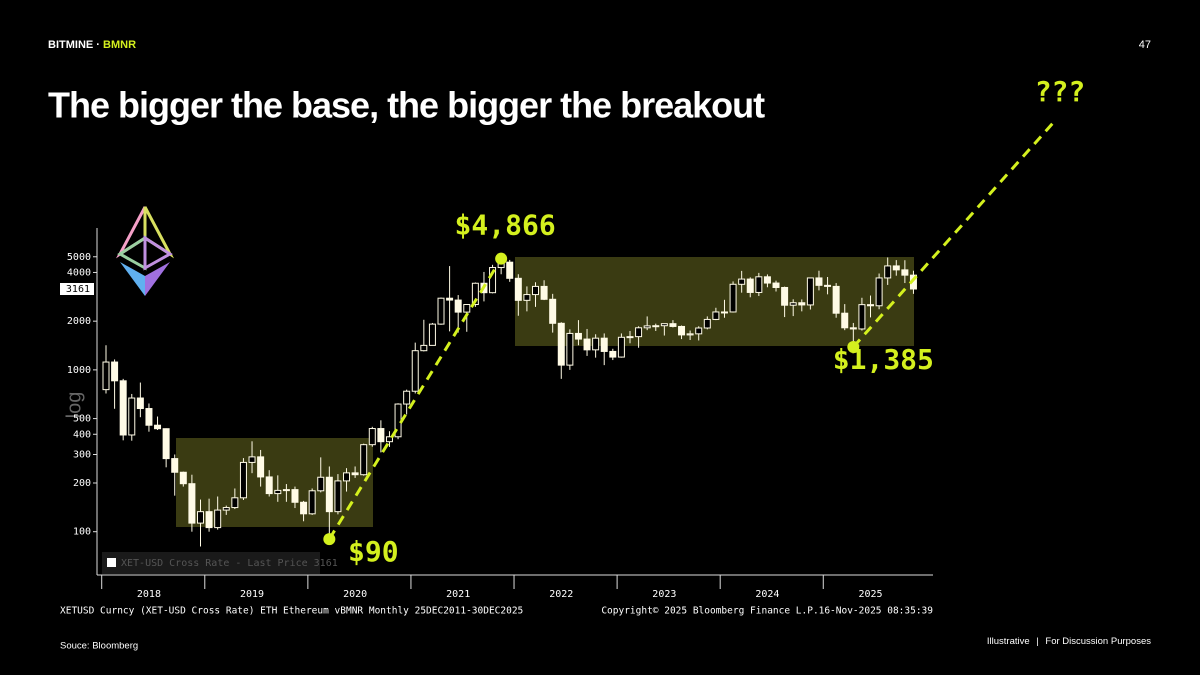 This screenshot has width=1200, height=675. What do you see at coordinates (1098, 641) in the screenshot?
I see `disclaimer-right: For Discussion Purposes` at bounding box center [1098, 641].